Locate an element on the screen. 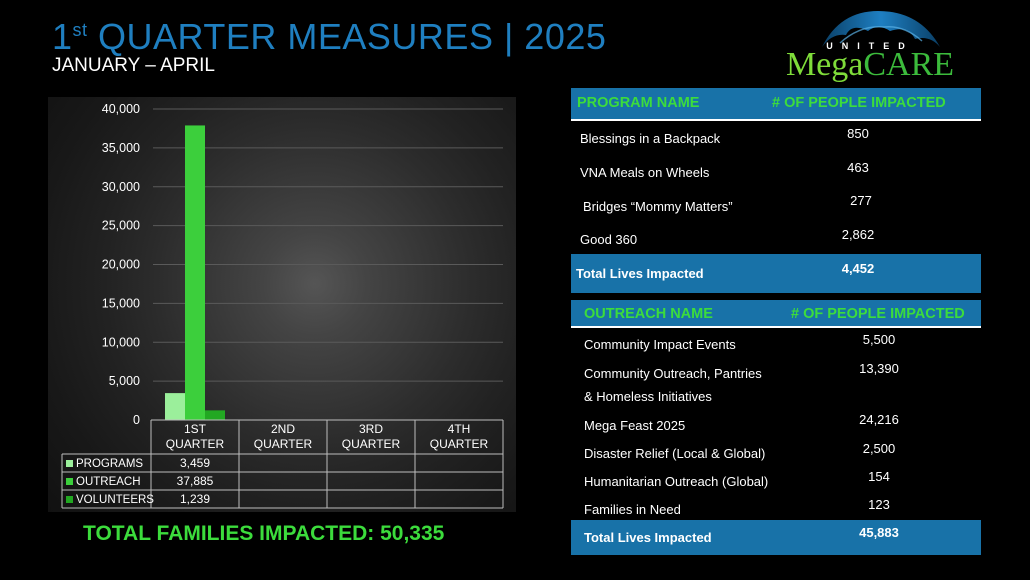 The image size is (1030, 580). y-tick-label: 30,000 is located at coordinates (121, 187).